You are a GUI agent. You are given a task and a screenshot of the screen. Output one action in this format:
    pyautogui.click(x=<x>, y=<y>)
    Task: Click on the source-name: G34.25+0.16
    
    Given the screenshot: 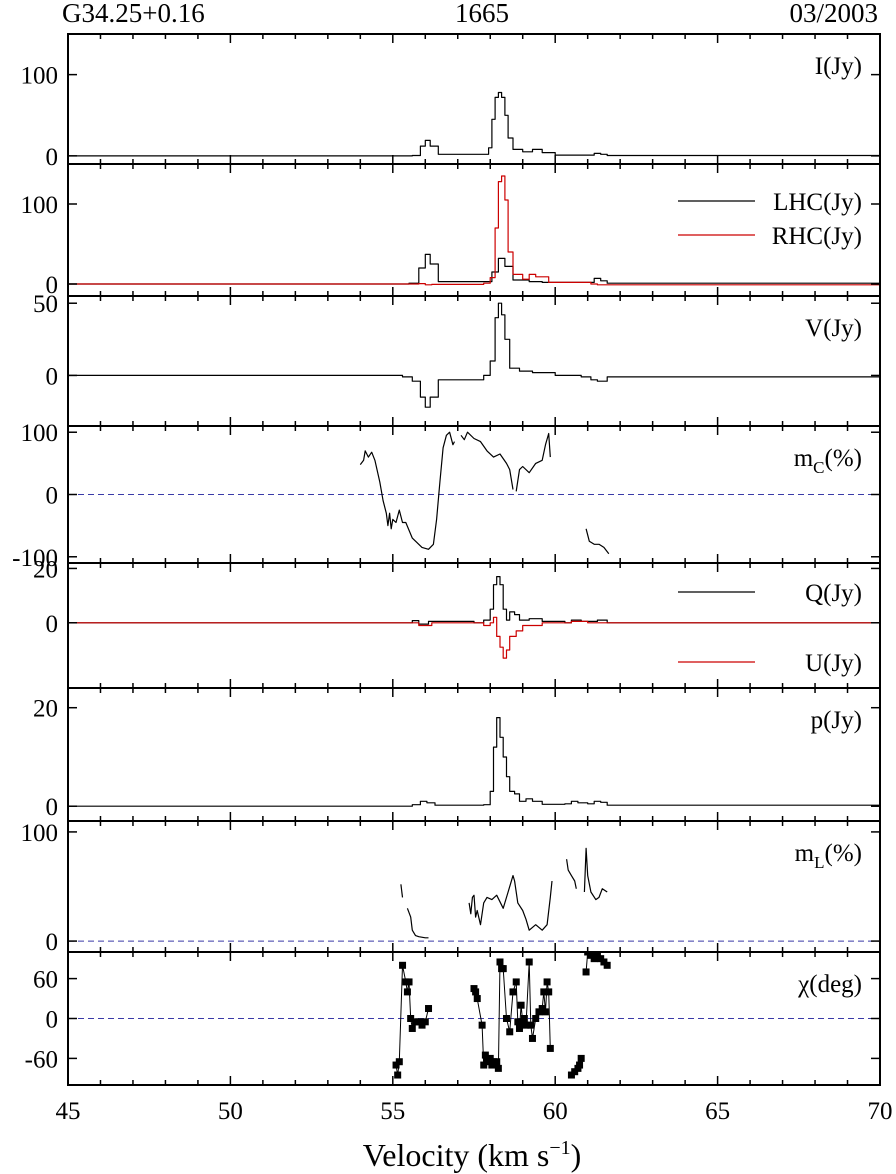 What is the action you would take?
    pyautogui.click(x=133, y=14)
    